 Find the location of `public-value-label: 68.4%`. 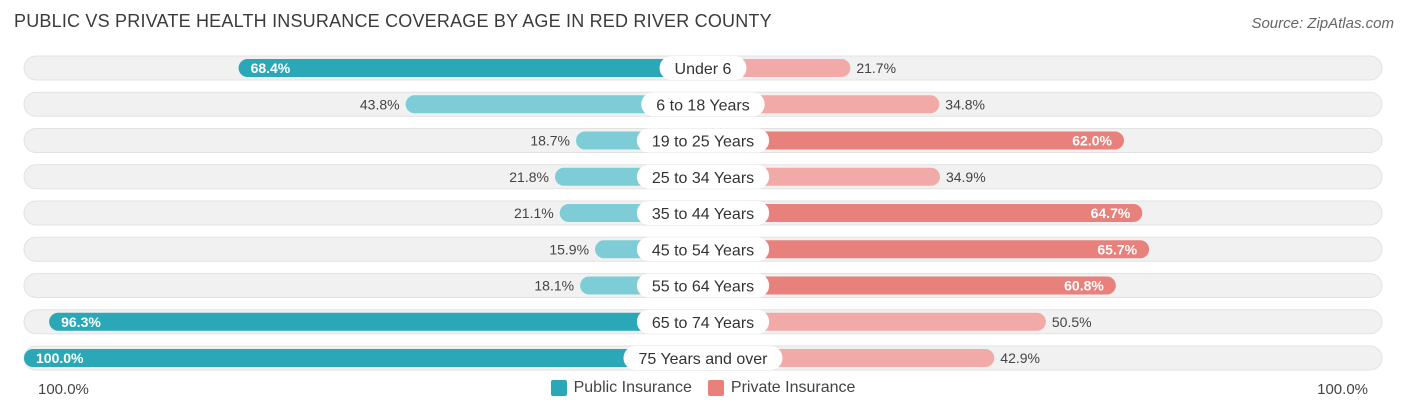

public-value-label: 68.4% is located at coordinates (271, 68).